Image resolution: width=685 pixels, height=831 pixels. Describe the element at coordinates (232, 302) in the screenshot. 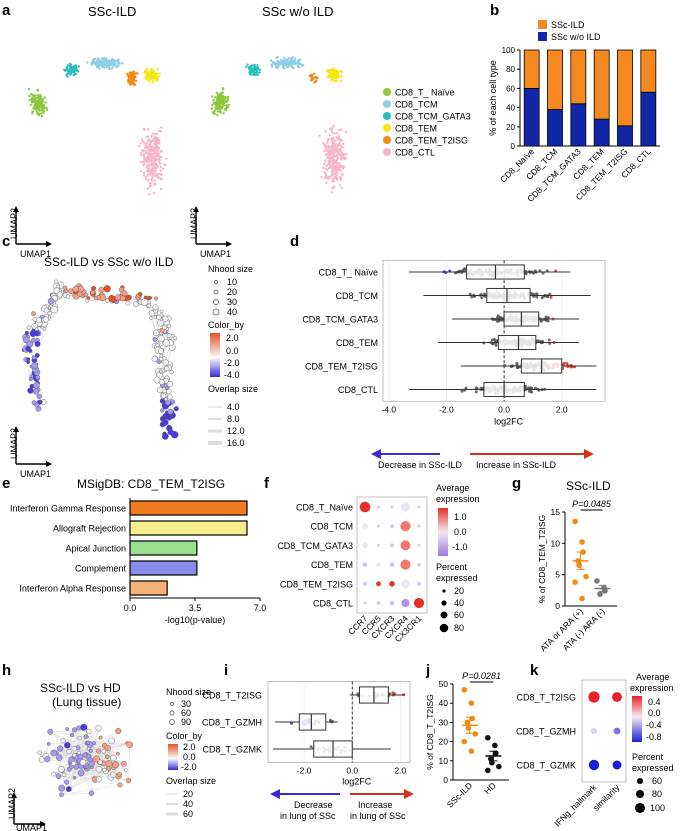

I see `nhood-size-c-2: 30` at that location.